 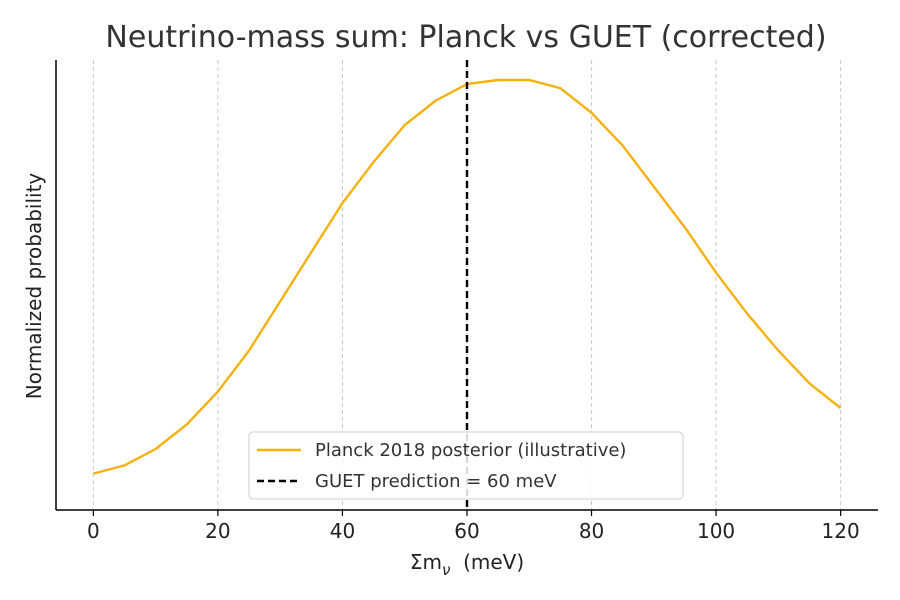 What do you see at coordinates (493, 562) in the screenshot?
I see `x-axis-label-unit: (meV)` at bounding box center [493, 562].